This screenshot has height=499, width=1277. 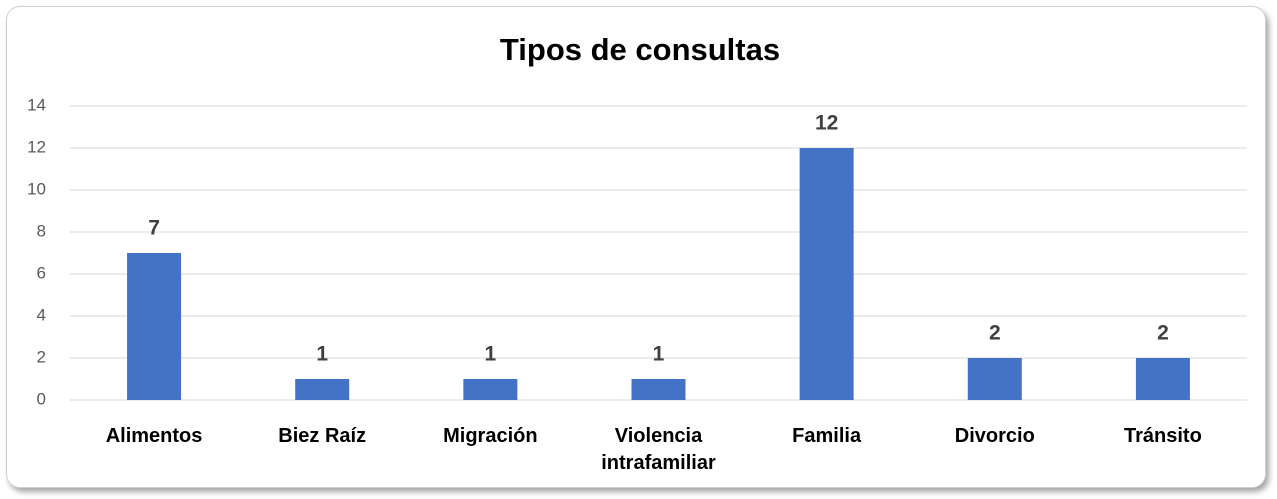 I want to click on x-tick-label: Violencia intrafamiliar, so click(x=658, y=449).